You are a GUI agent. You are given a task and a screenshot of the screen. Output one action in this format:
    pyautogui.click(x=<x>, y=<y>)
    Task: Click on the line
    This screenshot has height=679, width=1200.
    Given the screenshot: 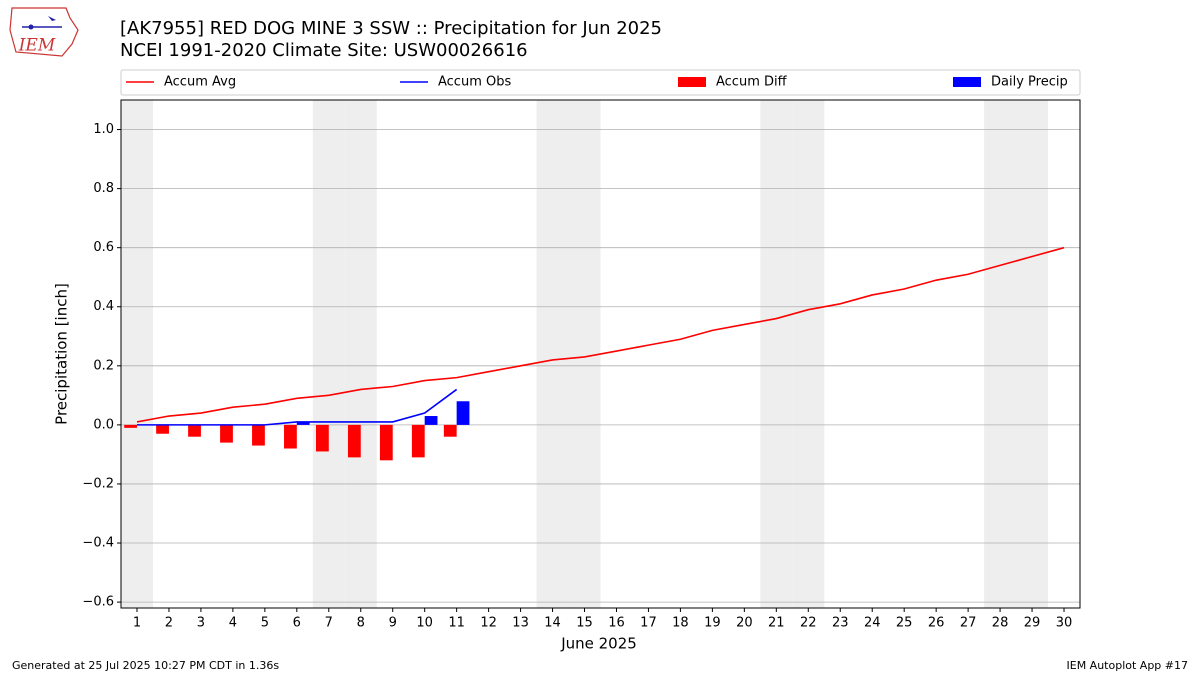 What is the action you would take?
    pyautogui.click(x=297, y=407)
    